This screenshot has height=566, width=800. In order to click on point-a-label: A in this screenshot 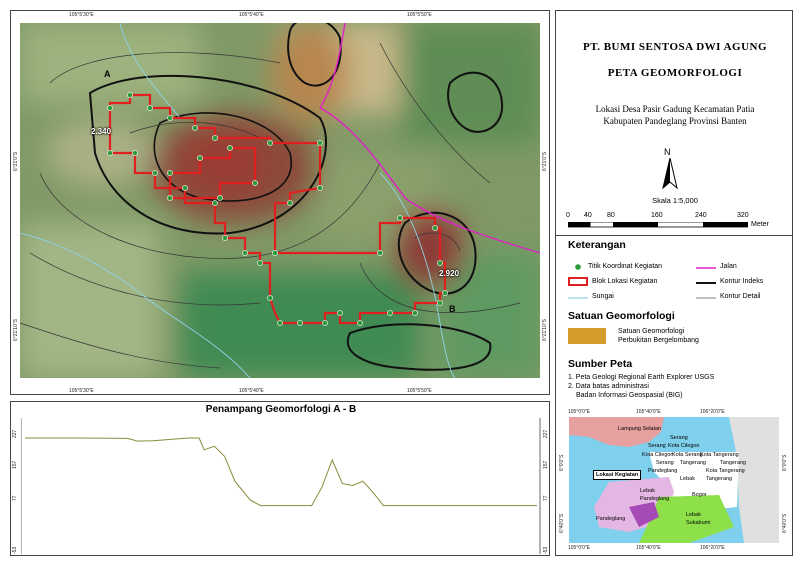, I will do `click(107, 74)`.